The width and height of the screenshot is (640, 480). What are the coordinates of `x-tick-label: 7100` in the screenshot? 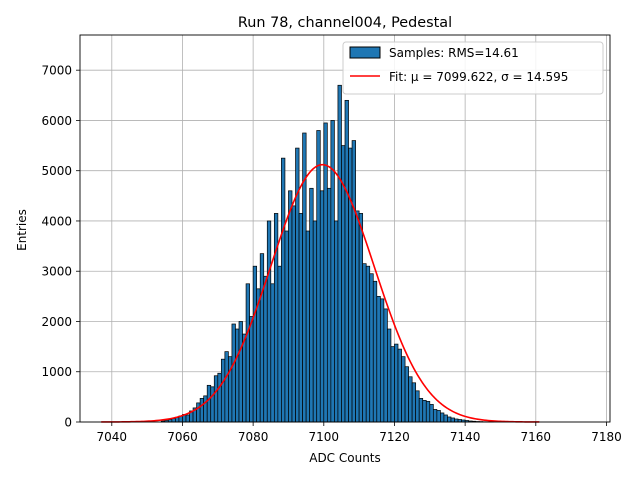 It's located at (324, 437).